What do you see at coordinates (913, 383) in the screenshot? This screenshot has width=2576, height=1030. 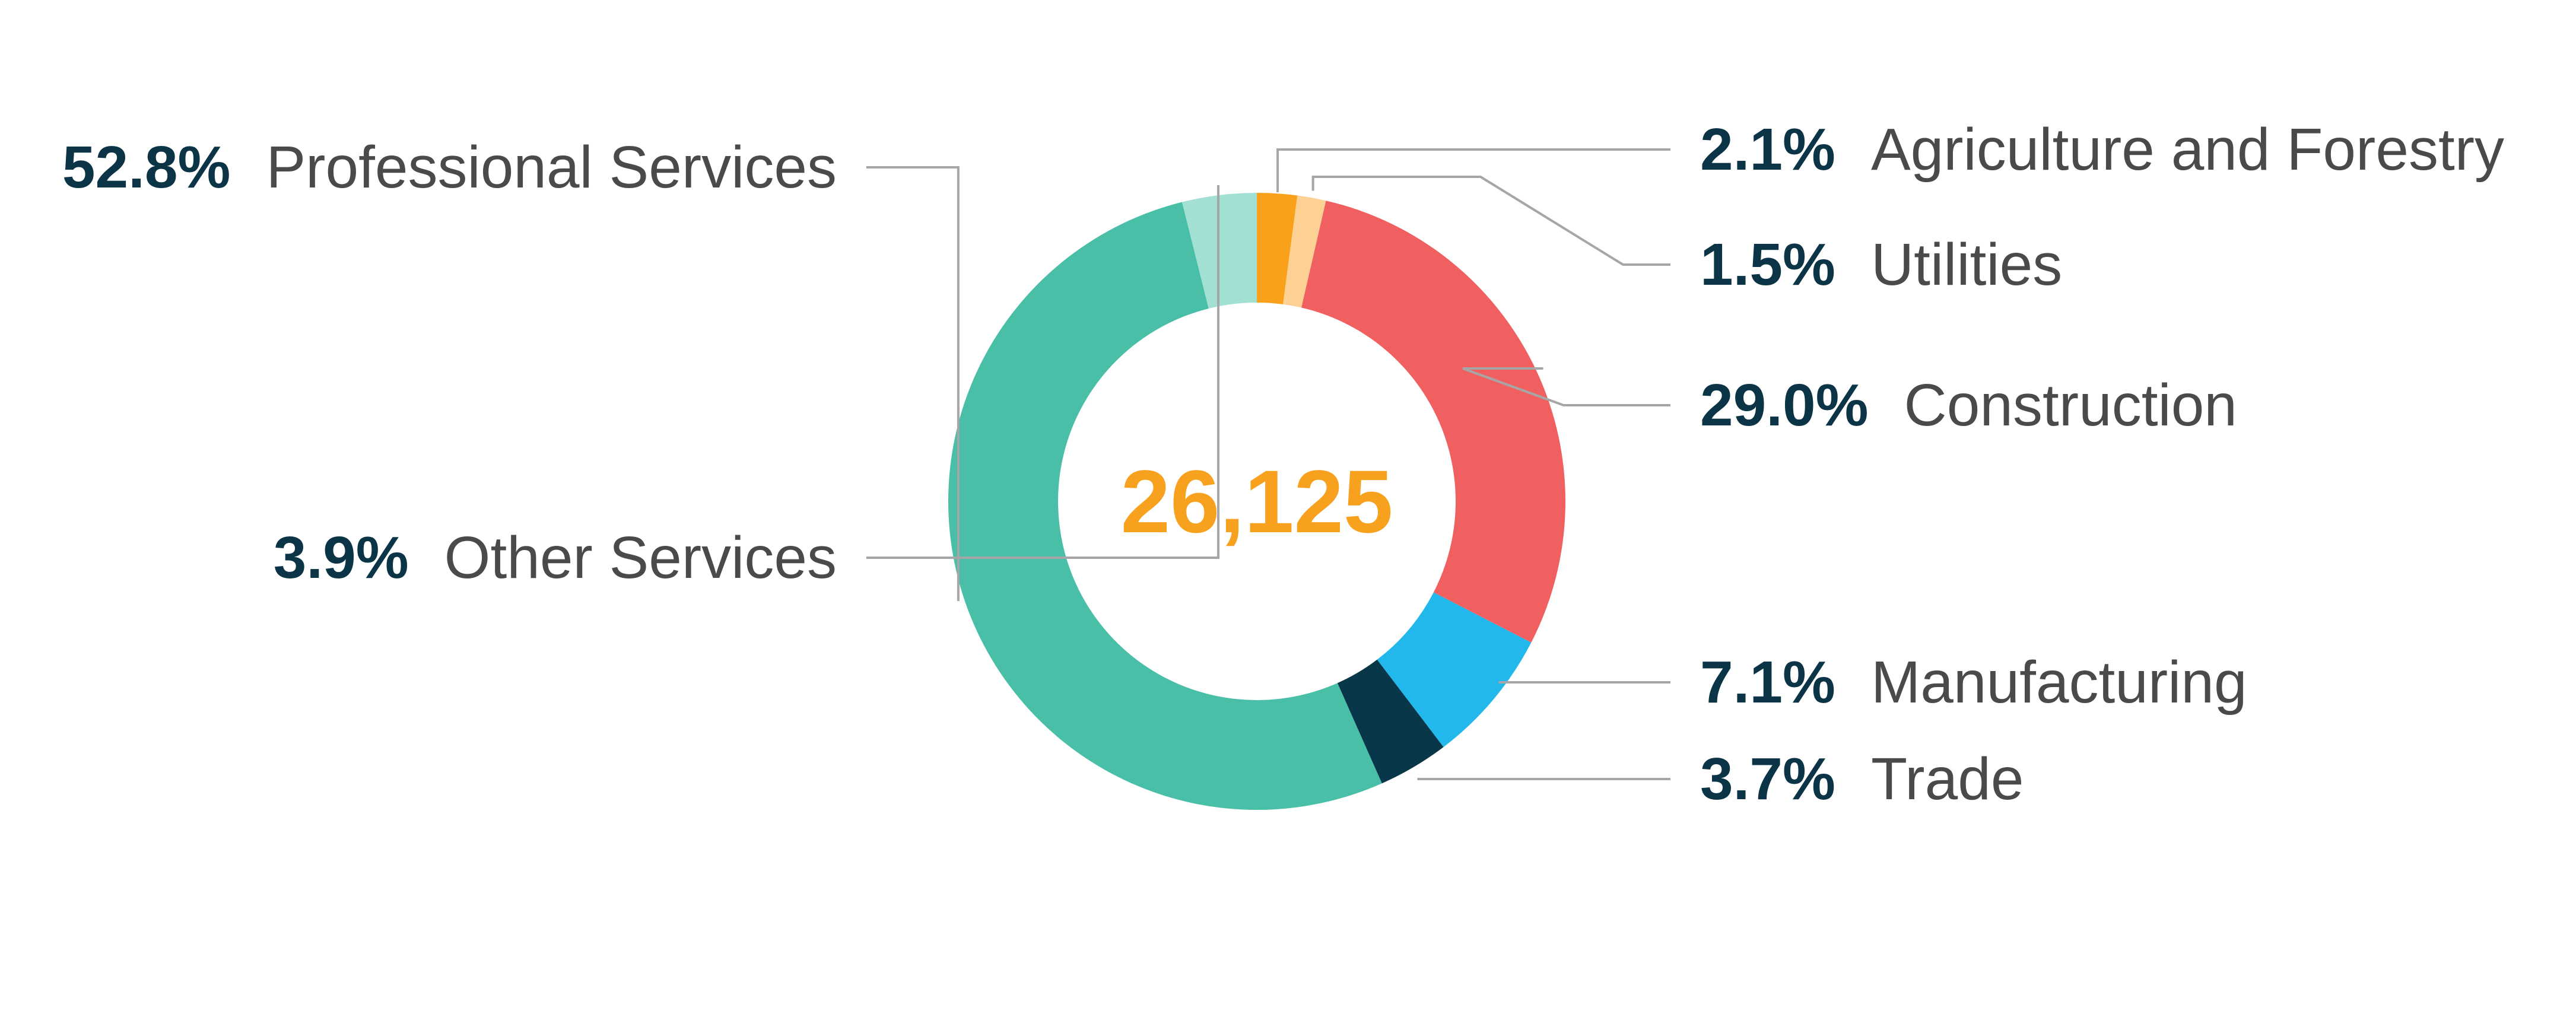 I see `leader-line-professional-services` at bounding box center [913, 383].